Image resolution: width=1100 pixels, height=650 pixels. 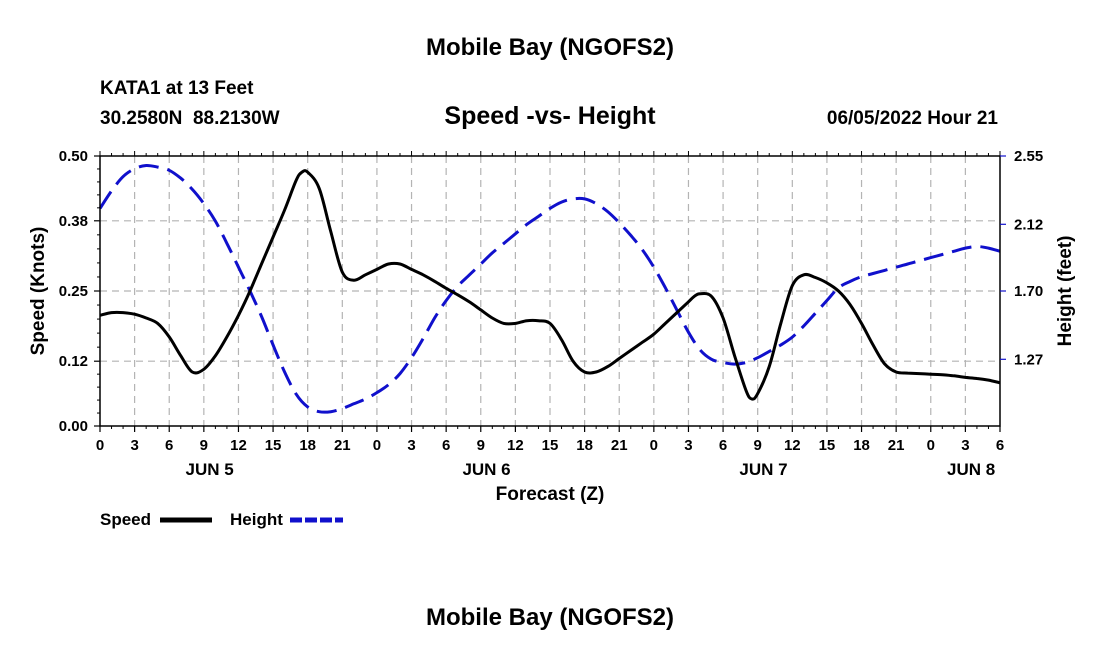 What do you see at coordinates (73, 156) in the screenshot?
I see `y-left-tick-label: 0.50` at bounding box center [73, 156].